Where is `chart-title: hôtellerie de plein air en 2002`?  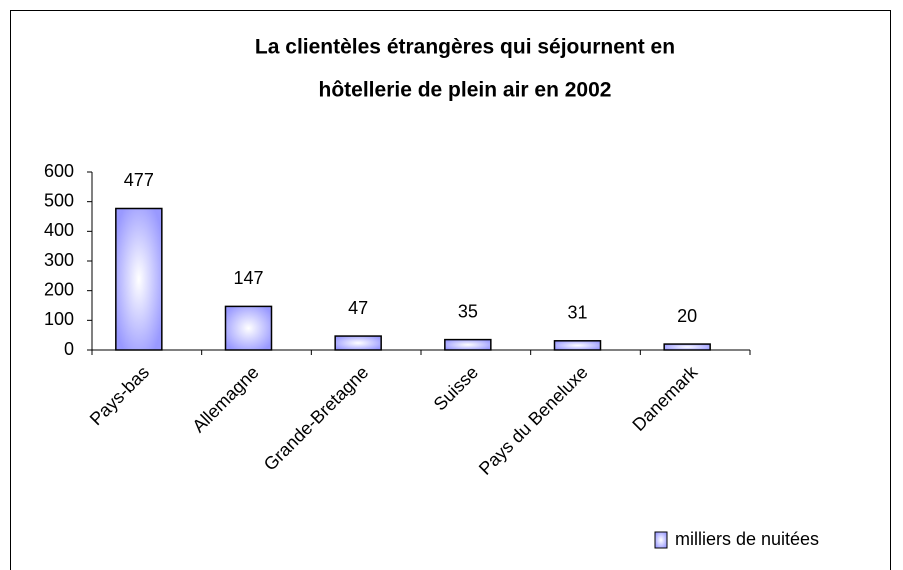 chart-title: hôtellerie de plein air en 2002 is located at coordinates (465, 90).